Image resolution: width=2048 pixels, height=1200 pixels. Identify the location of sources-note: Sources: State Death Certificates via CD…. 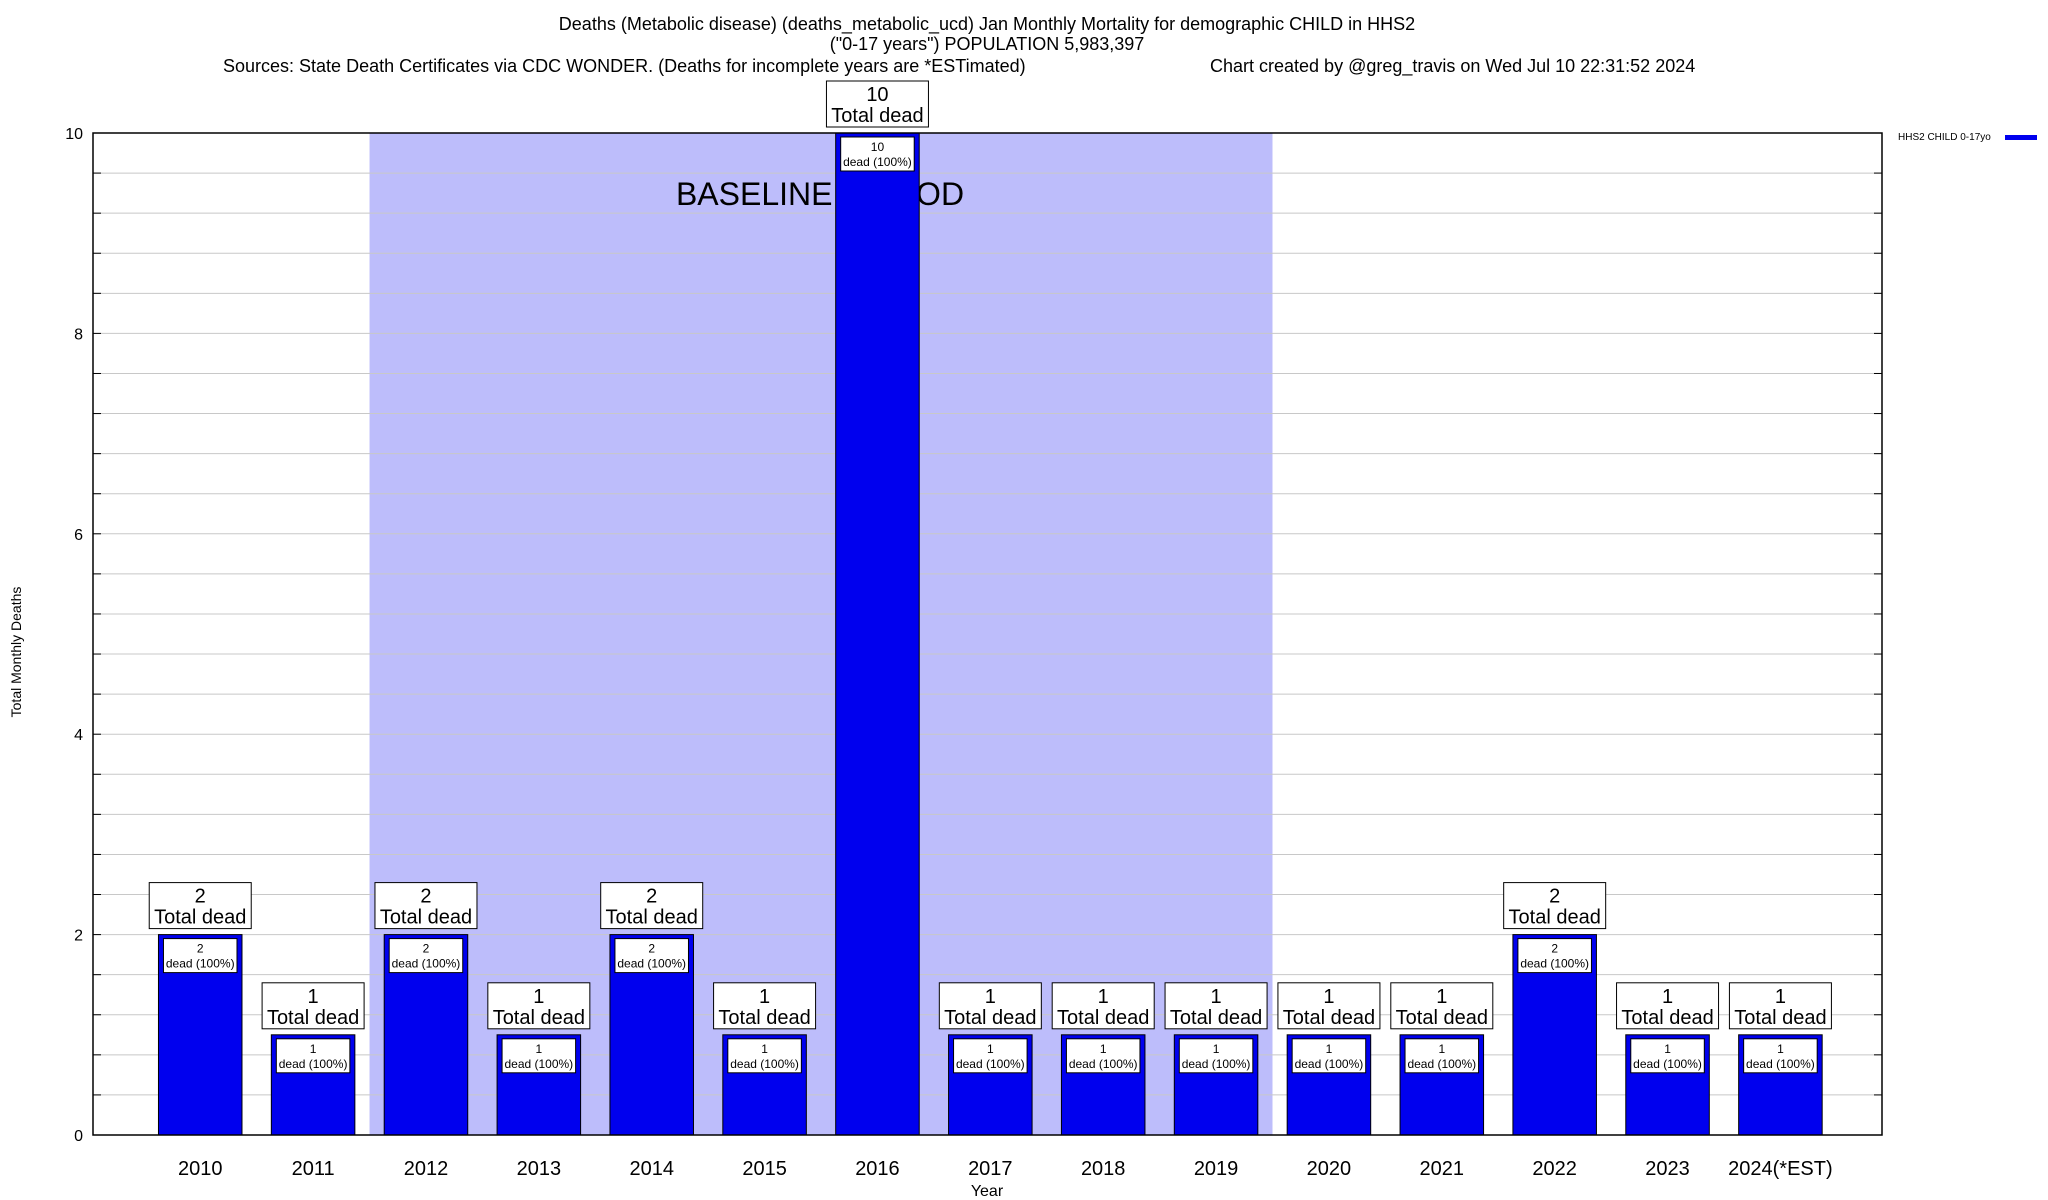
(624, 66).